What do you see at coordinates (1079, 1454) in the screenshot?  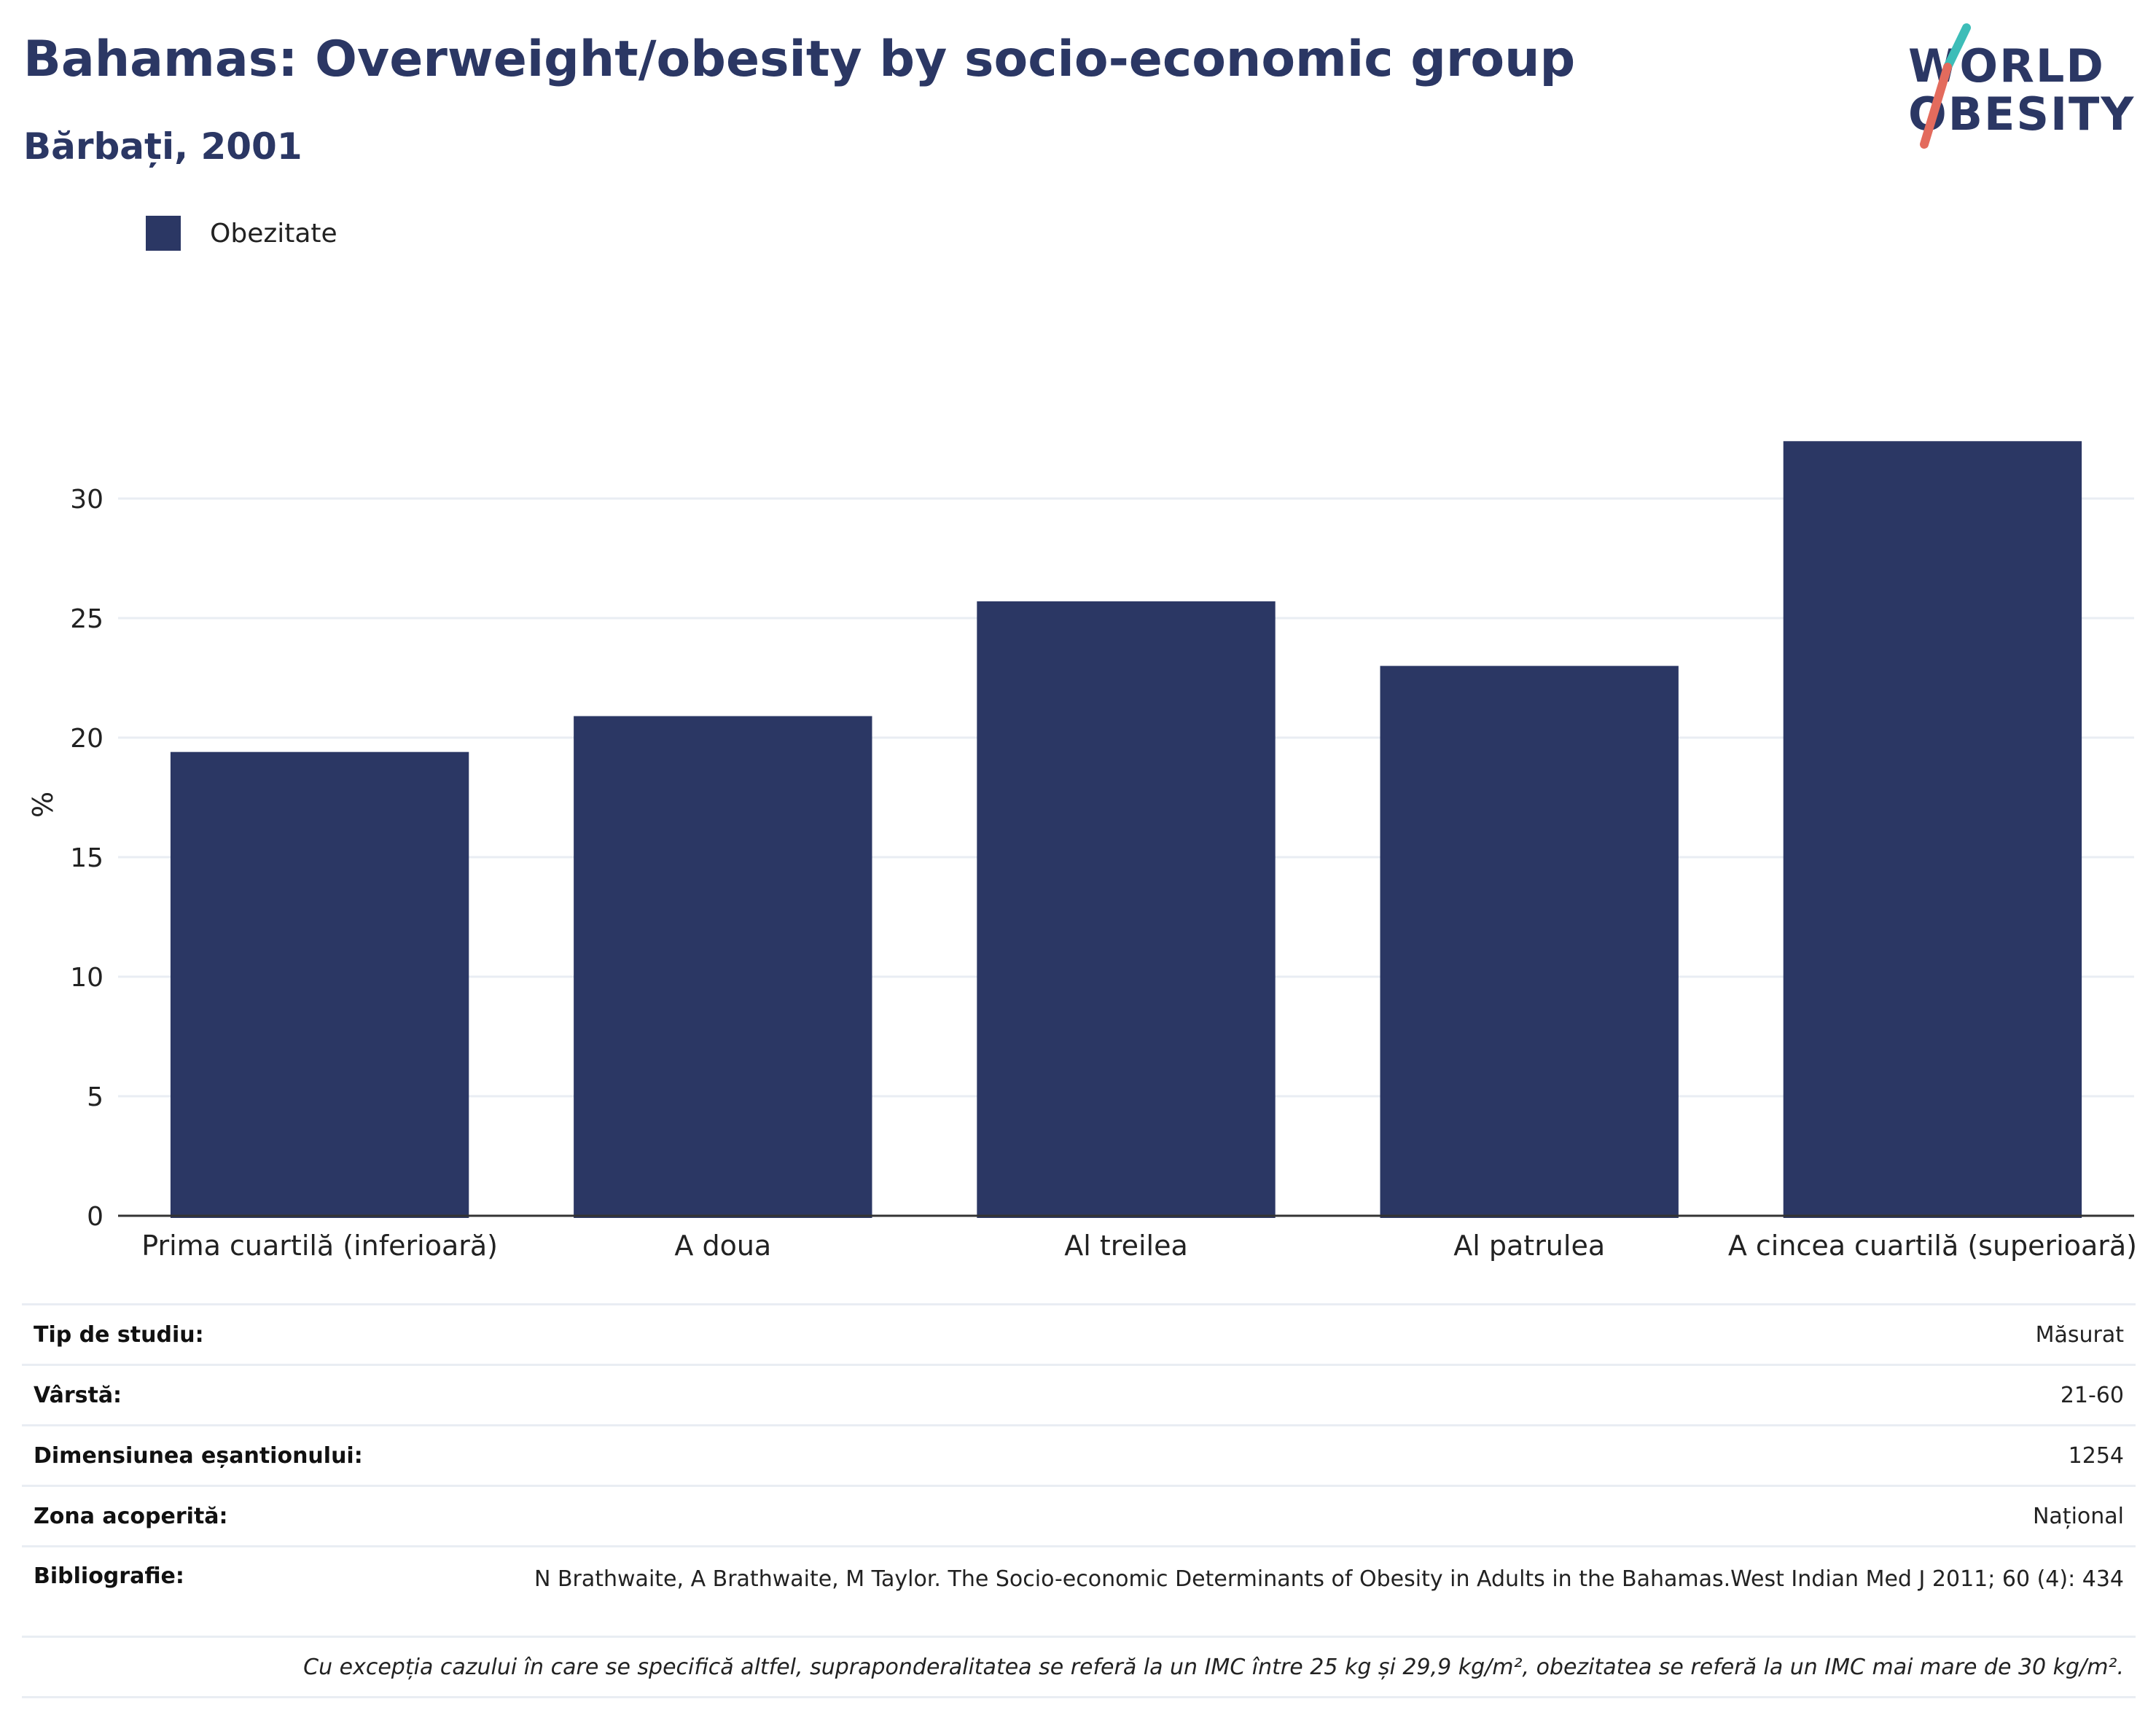 I see `meta-row-sample-size: Dimensiunea eșantionului: 1254` at bounding box center [1079, 1454].